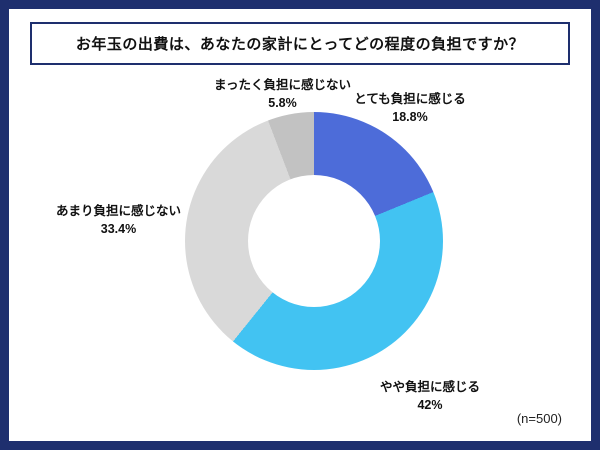 Image resolution: width=600 pixels, height=450 pixels. Describe the element at coordinates (410, 108) in the screenshot. I see `slice-label-very-burden: とても負担に感じる 18.8%` at that location.